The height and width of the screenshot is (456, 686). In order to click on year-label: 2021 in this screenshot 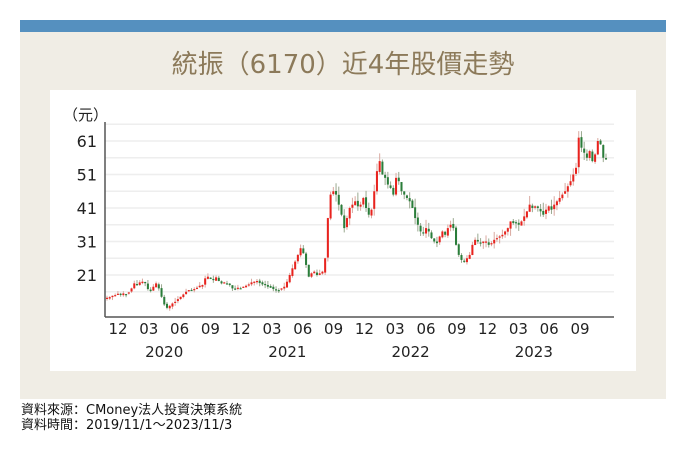, I will do `click(287, 352)`.